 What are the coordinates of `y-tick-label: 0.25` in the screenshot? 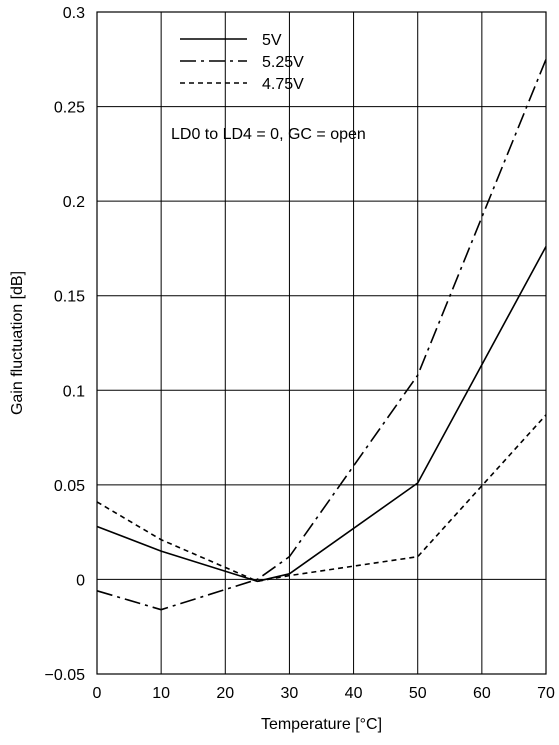 It's located at (69, 108).